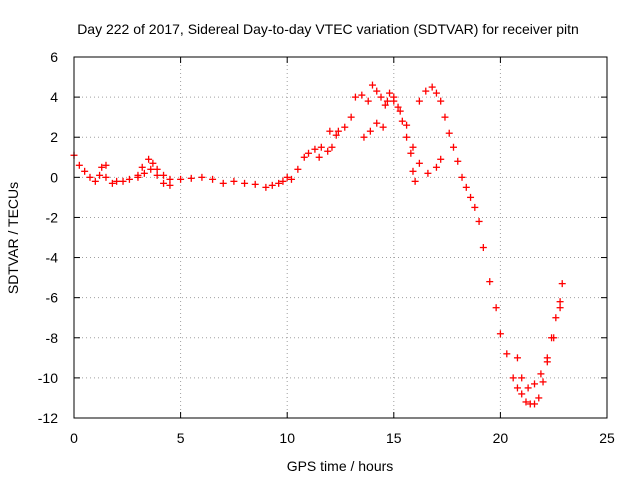 This screenshot has width=640, height=480. I want to click on y-tick-label: -6, so click(52, 298).